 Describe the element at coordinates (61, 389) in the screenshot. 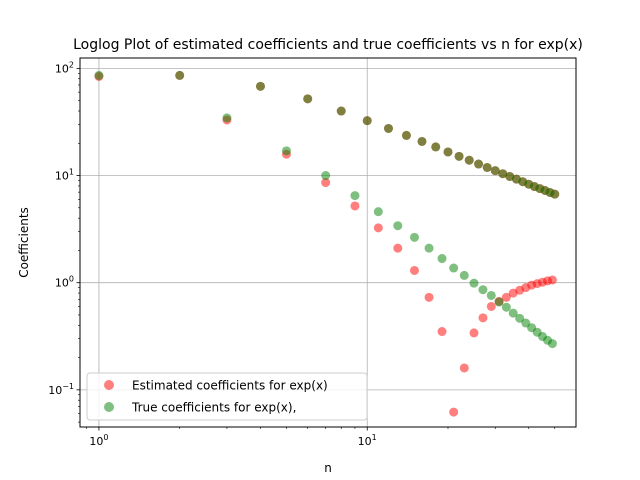

I see `y-tick-label: 10⁻¹` at that location.